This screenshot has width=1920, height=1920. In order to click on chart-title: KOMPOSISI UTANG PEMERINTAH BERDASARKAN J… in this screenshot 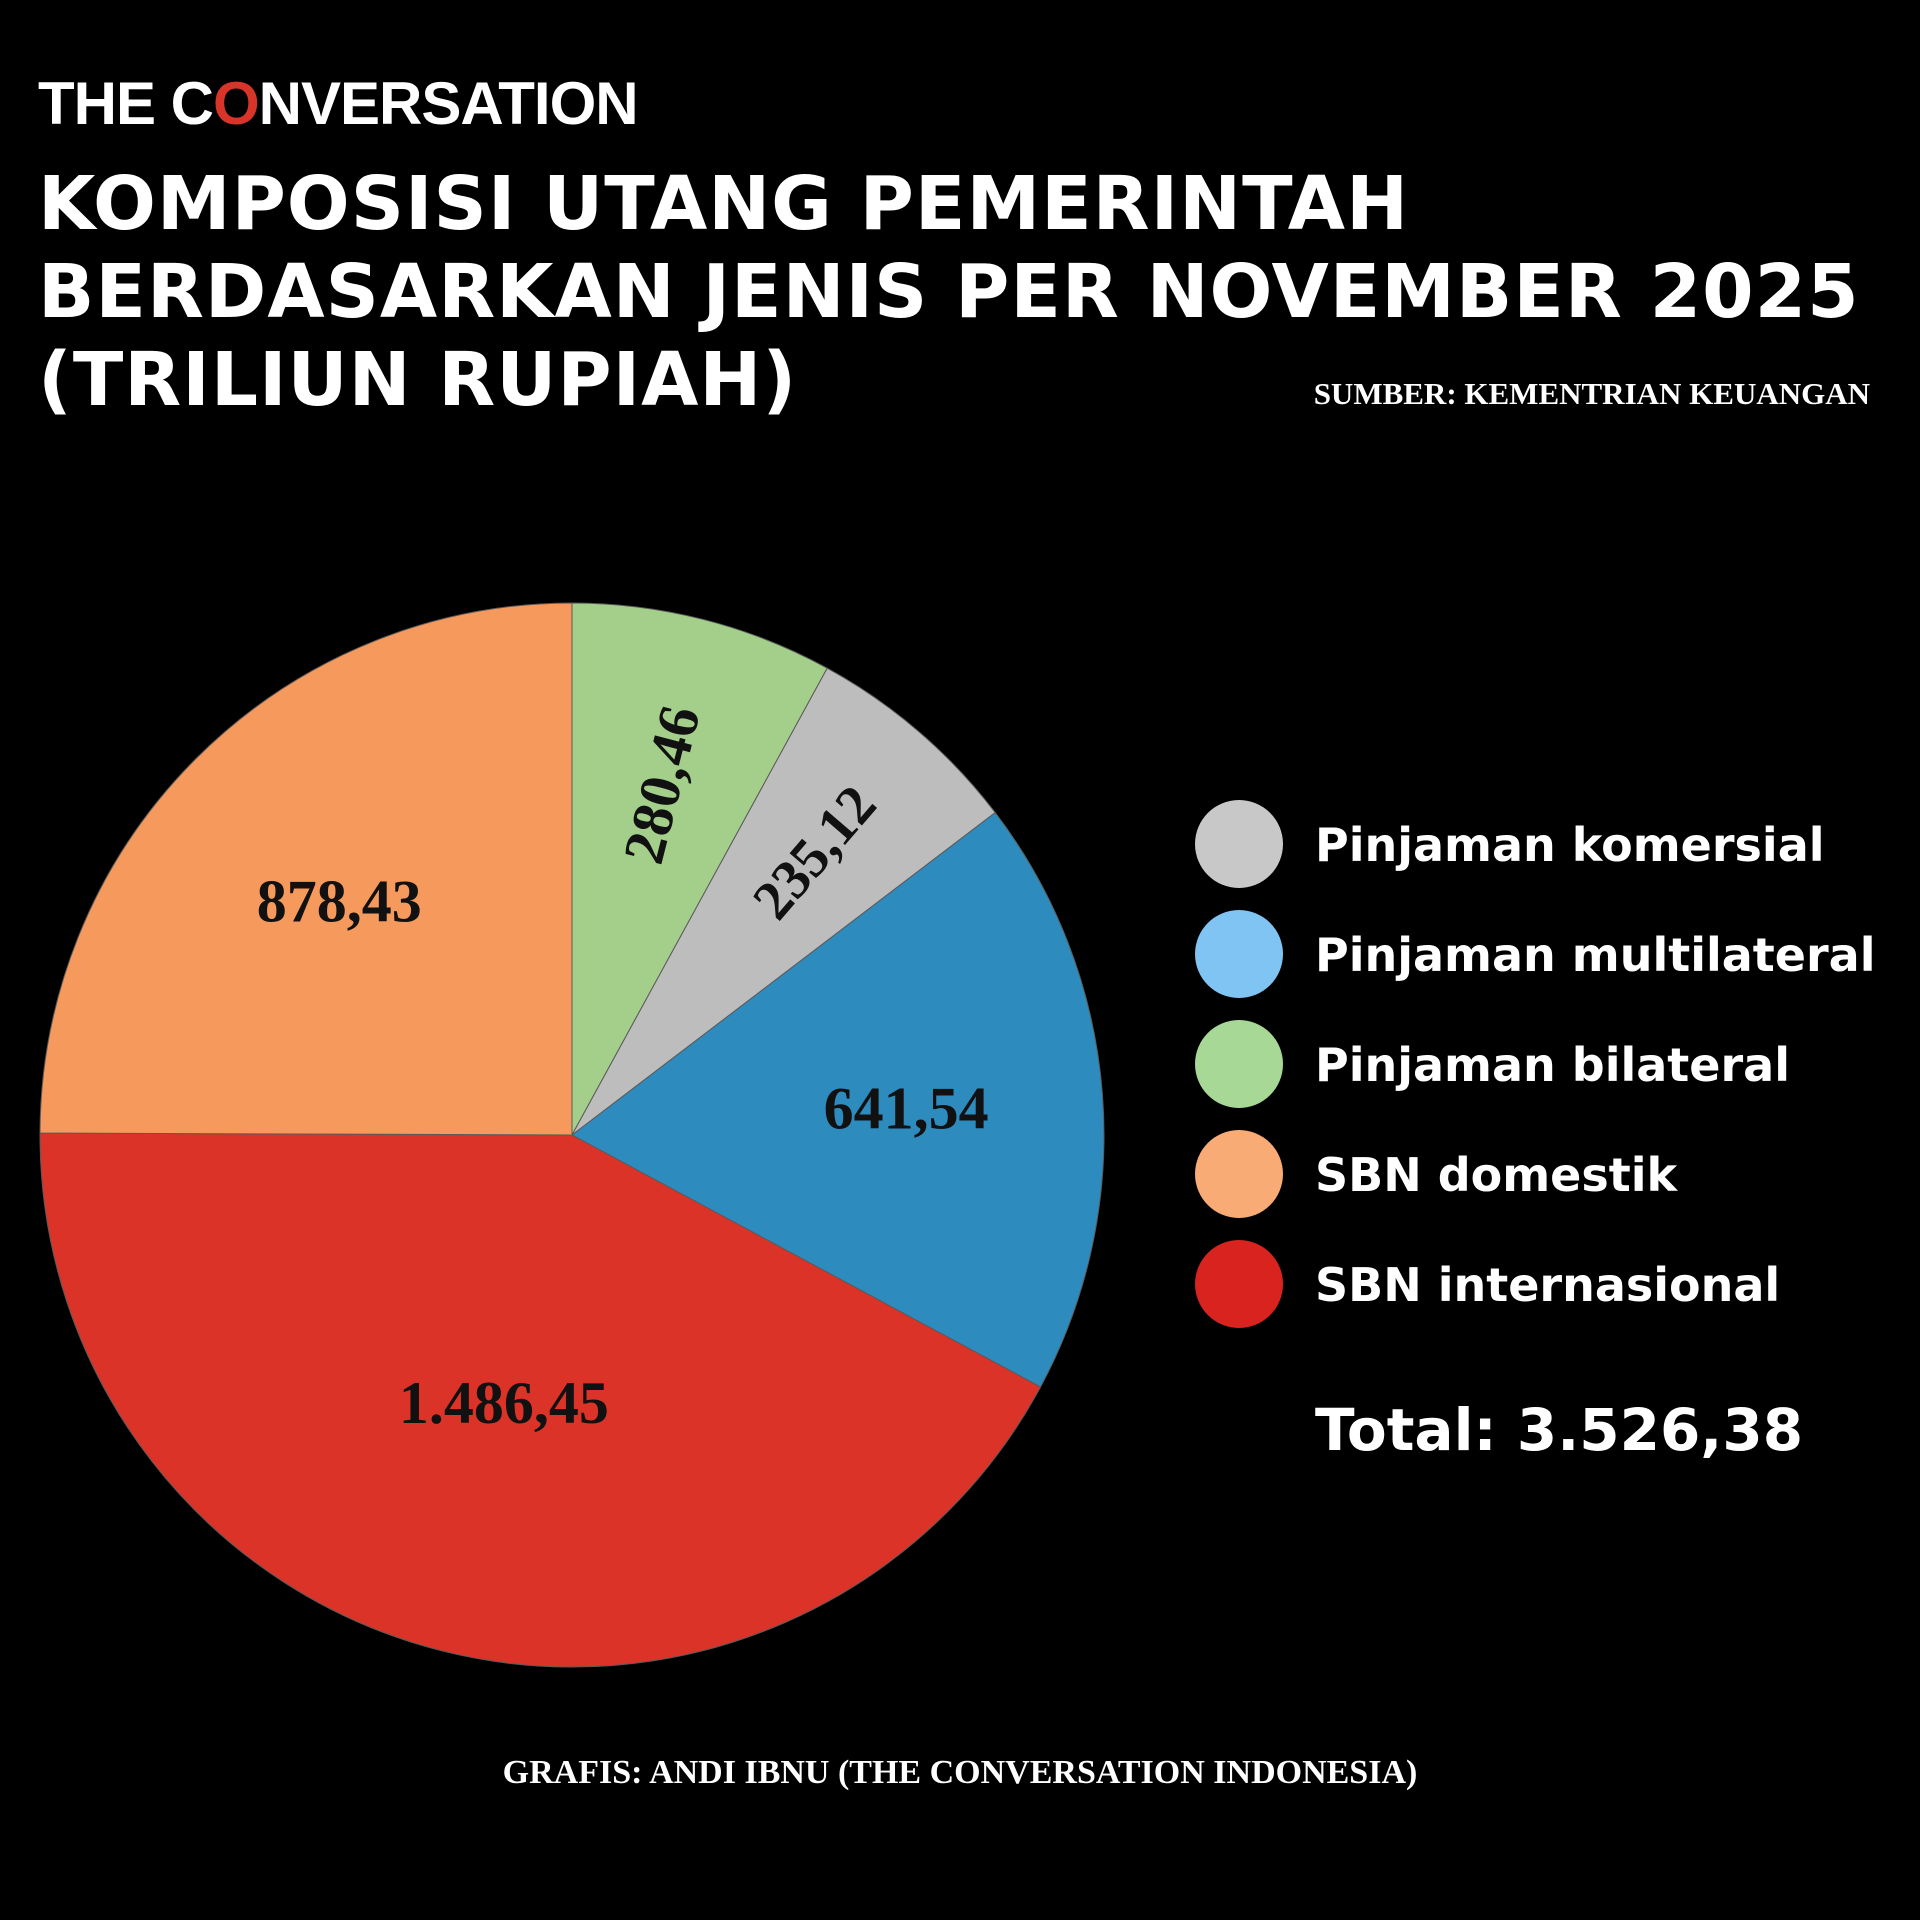, I will do `click(949, 292)`.